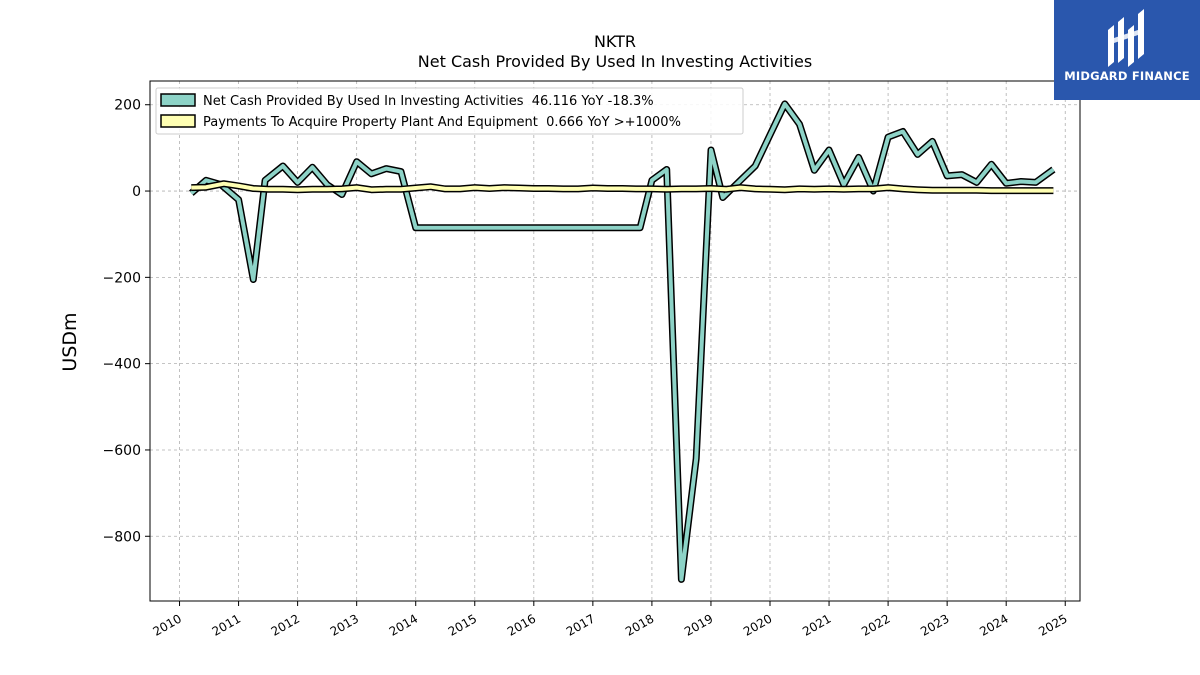  I want to click on x-tick-label: 2016, so click(521, 624).